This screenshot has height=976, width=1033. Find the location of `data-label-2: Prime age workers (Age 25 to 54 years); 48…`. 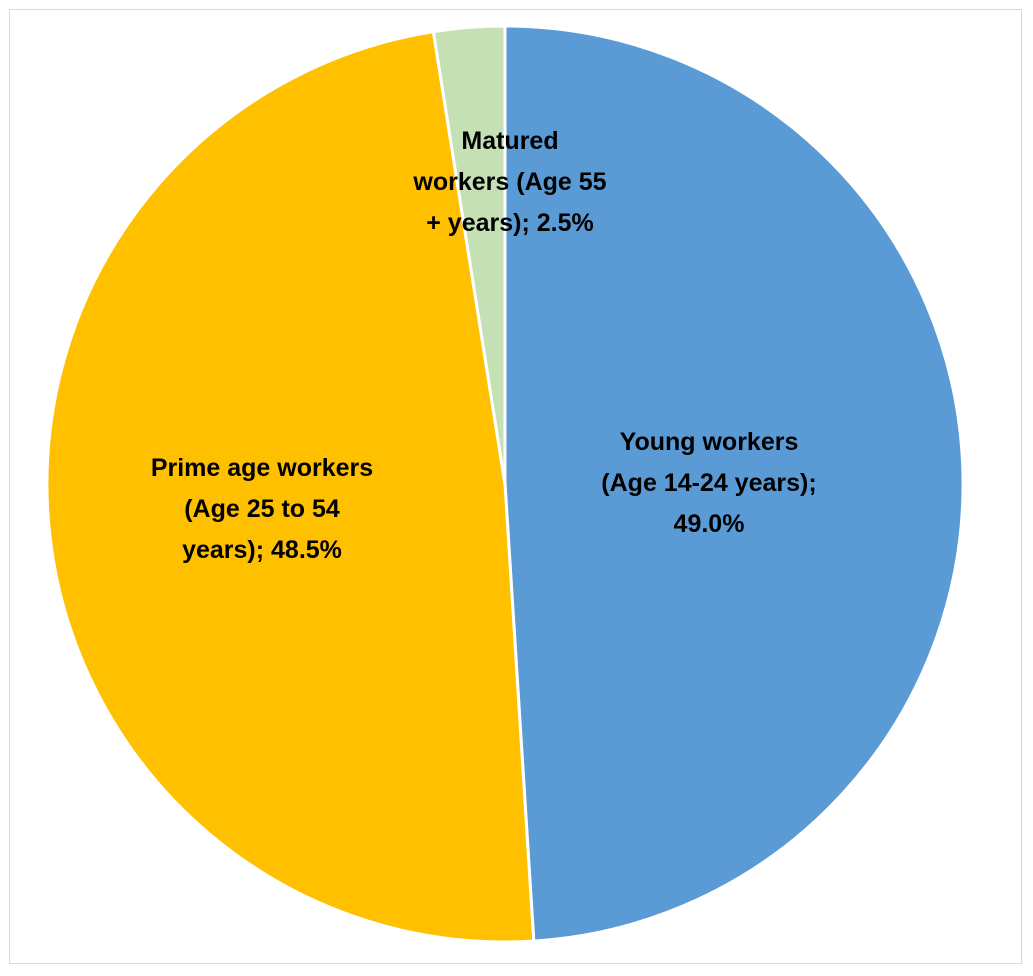

data-label-2: Prime age workers (Age 25 to 54 years); 48… is located at coordinates (262, 509).